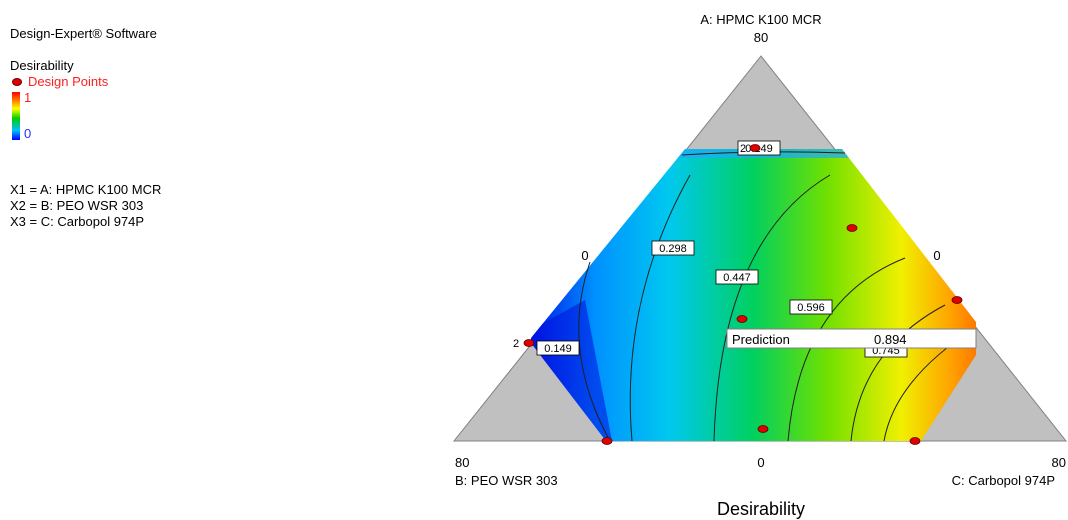  Describe the element at coordinates (761, 37) in the screenshot. I see `vertex-a-value: 80` at that location.